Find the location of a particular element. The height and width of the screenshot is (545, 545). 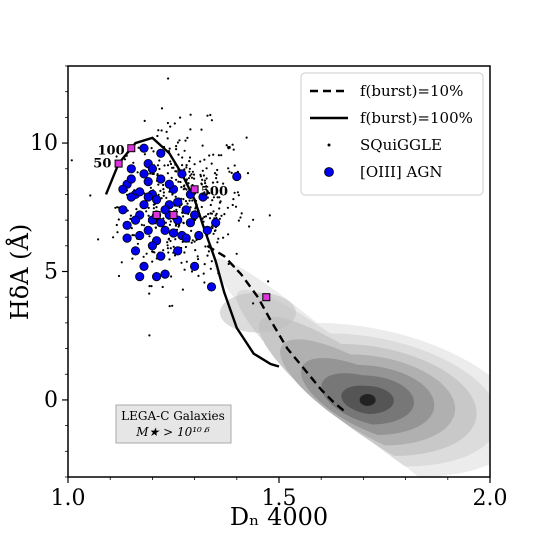

x-tick-label: 1.0 is located at coordinates (68, 498).